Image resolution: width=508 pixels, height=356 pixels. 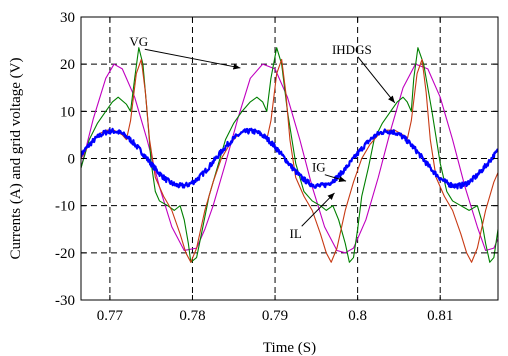 What do you see at coordinates (65, 254) in the screenshot?
I see `y-tick-label: -20` at bounding box center [65, 254].